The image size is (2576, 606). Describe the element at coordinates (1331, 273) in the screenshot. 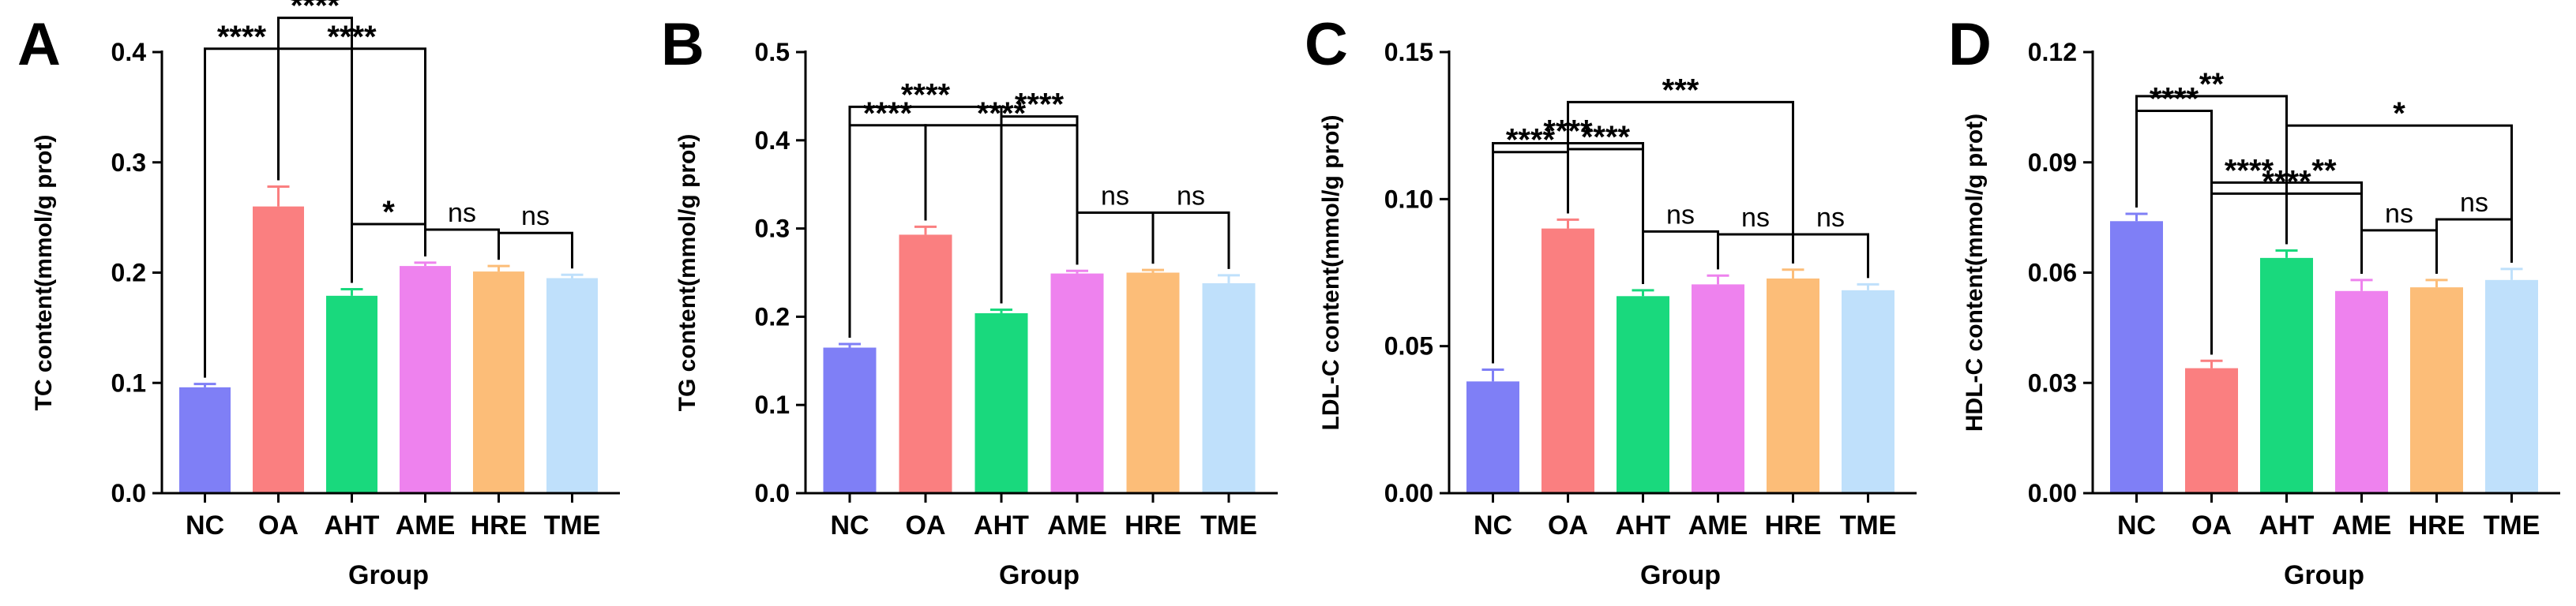

I see `y-axis-label: LDL-C content(mmol/g prot)` at that location.